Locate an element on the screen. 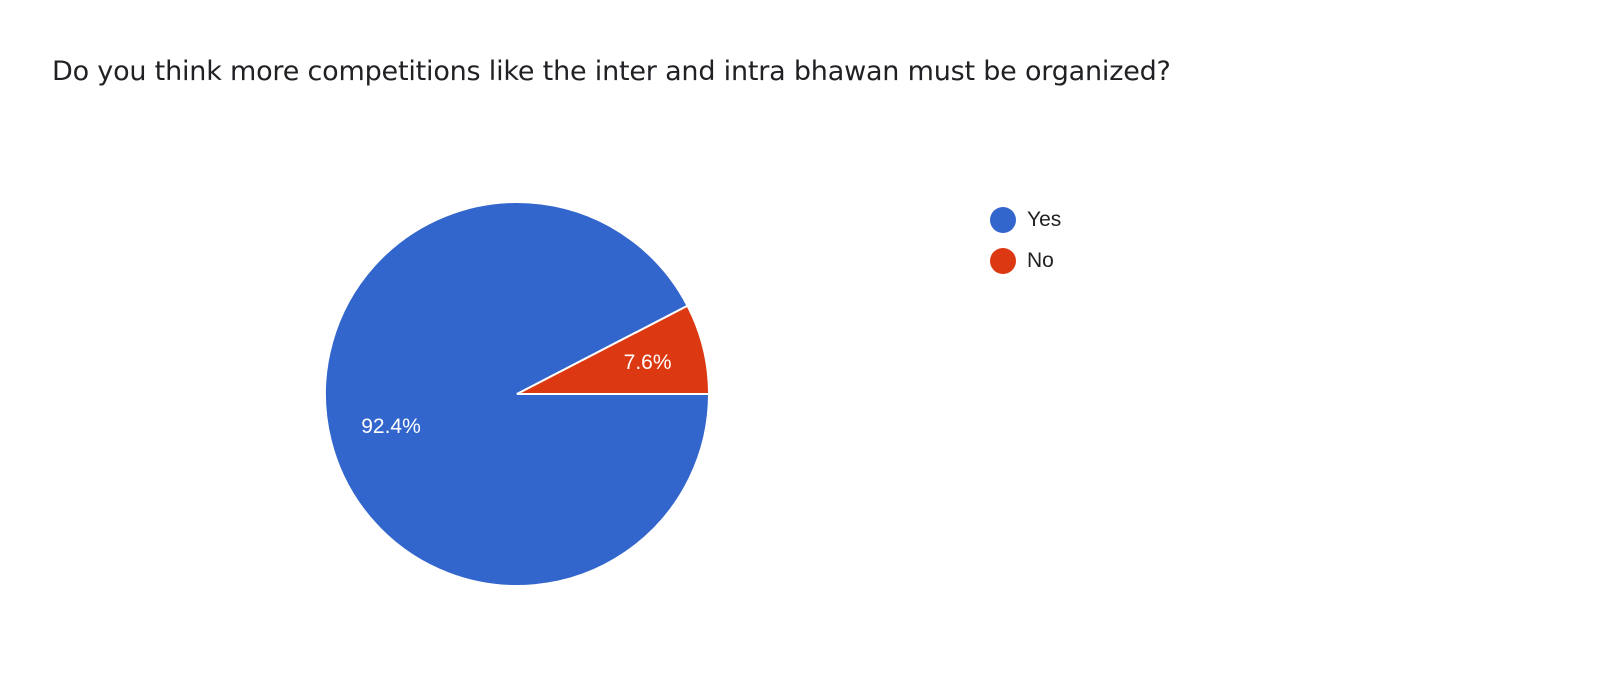 This screenshot has height=673, width=1600. legend-item-no: No is located at coordinates (1025, 260).